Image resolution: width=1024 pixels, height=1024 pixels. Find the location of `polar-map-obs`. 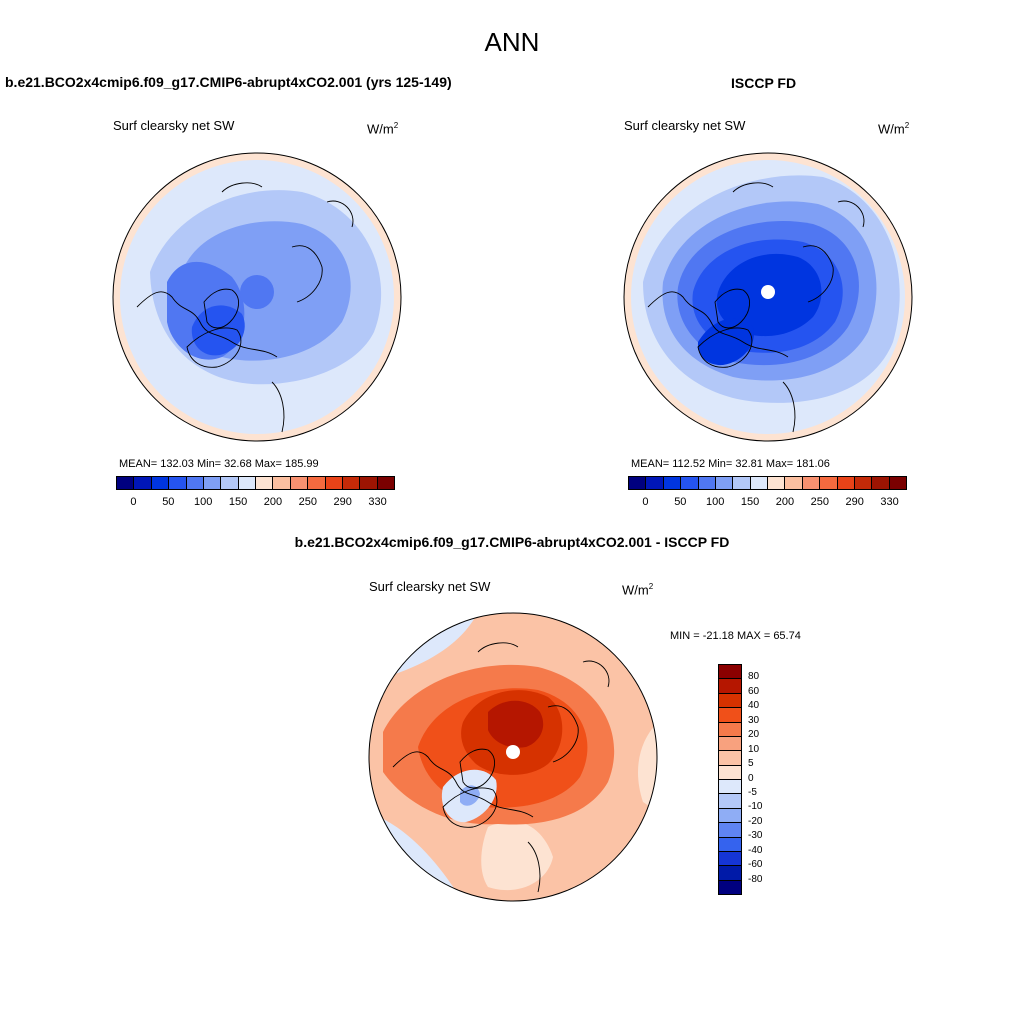

polar-map-obs is located at coordinates (768, 297).